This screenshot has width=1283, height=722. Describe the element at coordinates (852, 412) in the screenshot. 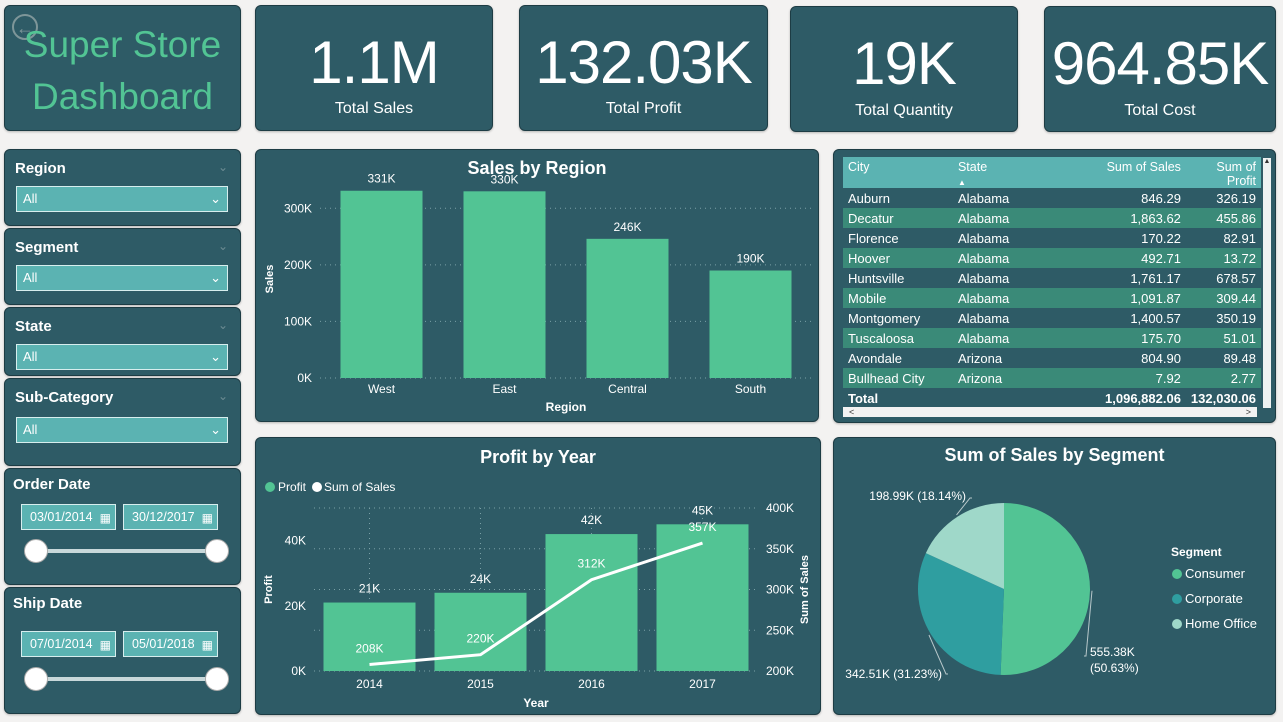

I see `scroll-left-icon: <` at that location.